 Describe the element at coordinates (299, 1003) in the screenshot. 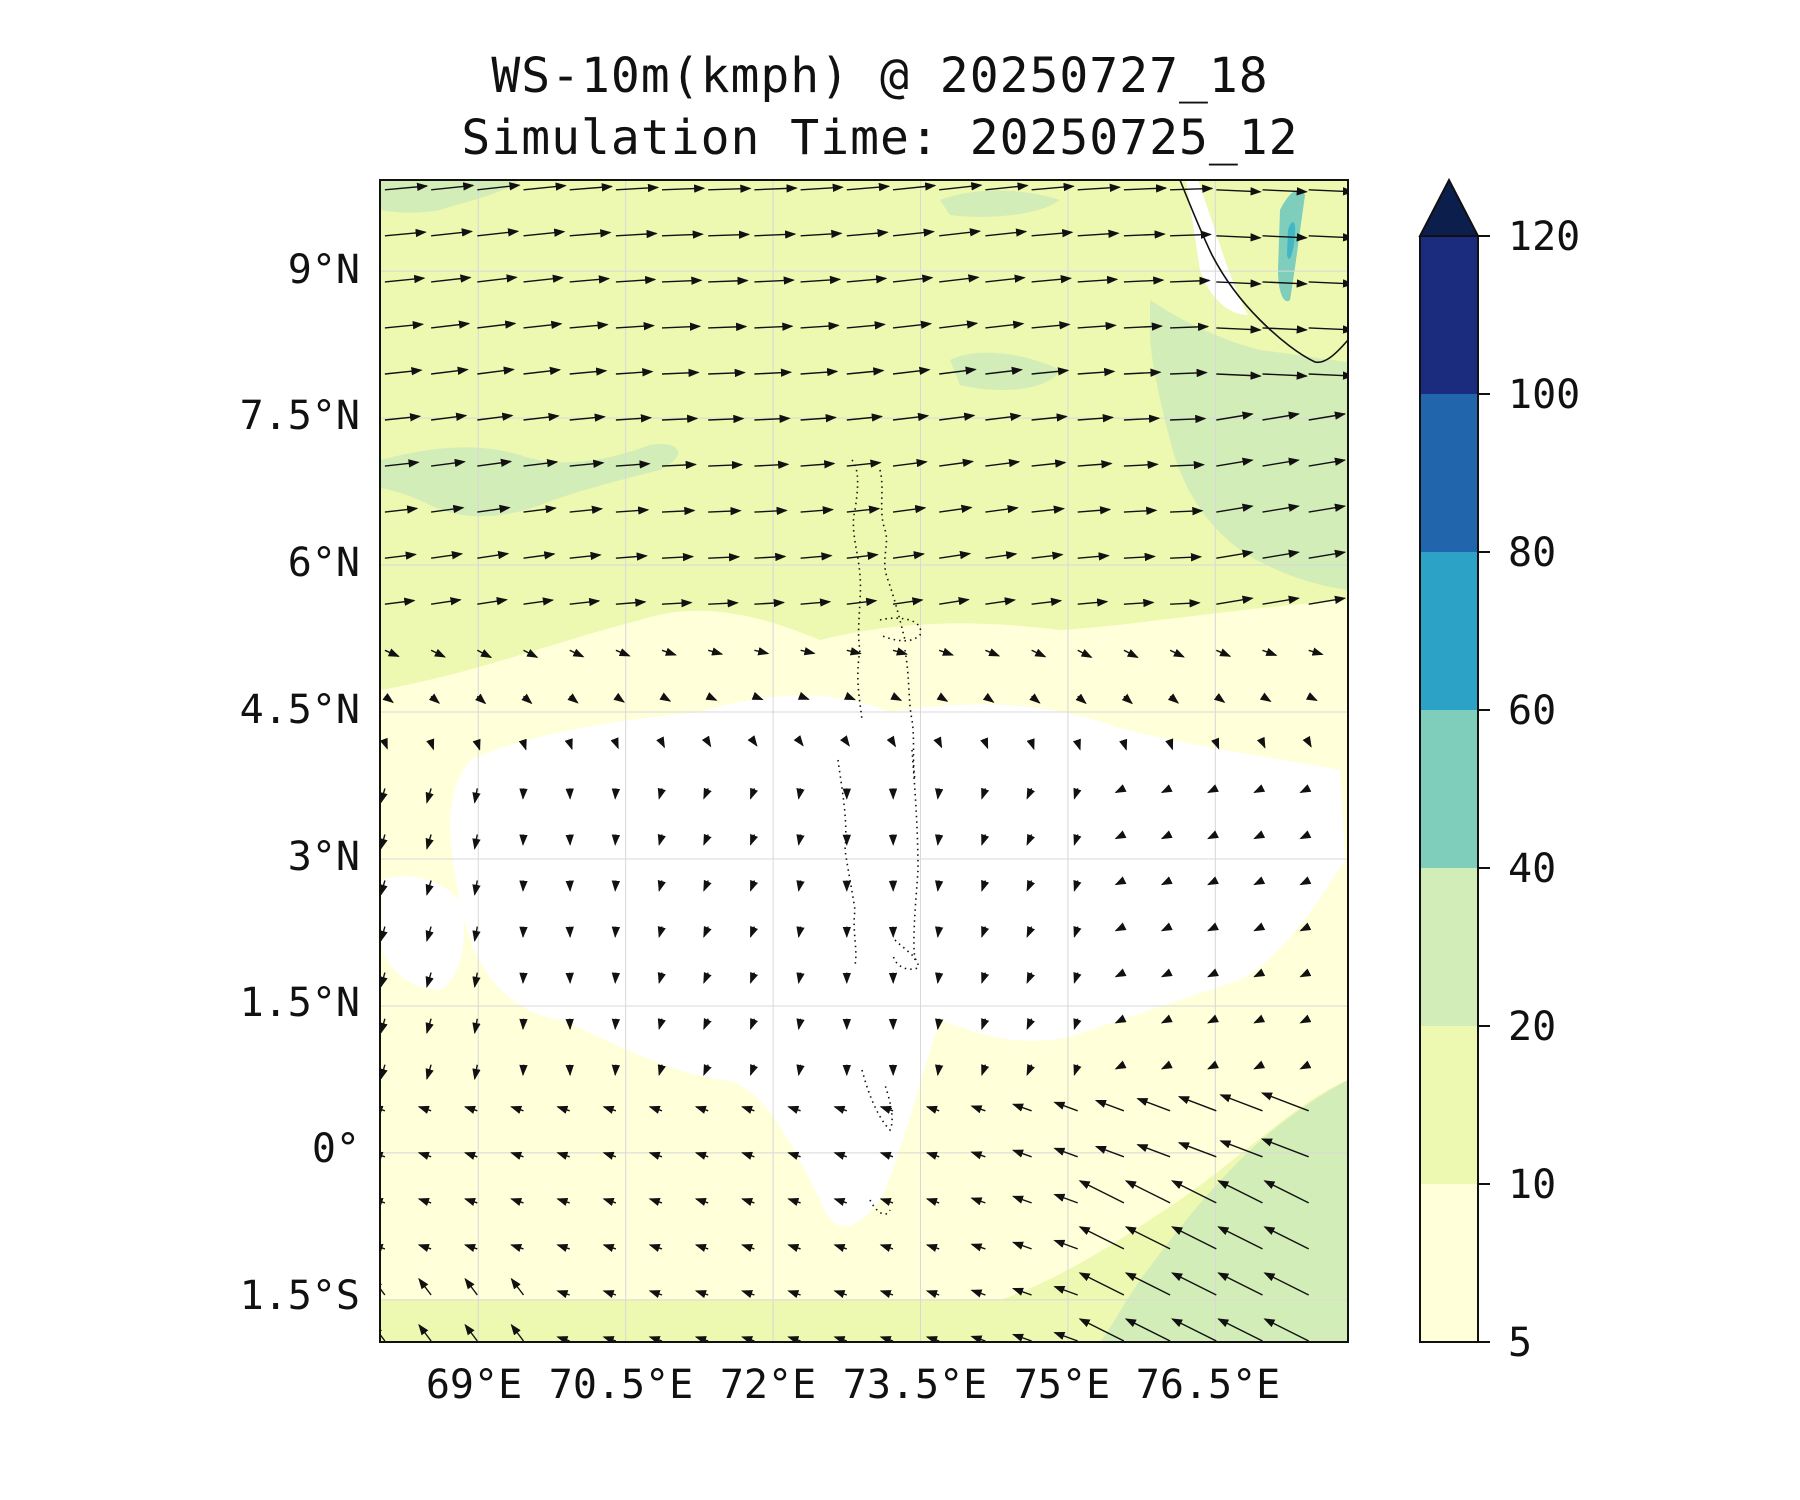

I see `lat-label-1.5N: 1.5°N` at that location.